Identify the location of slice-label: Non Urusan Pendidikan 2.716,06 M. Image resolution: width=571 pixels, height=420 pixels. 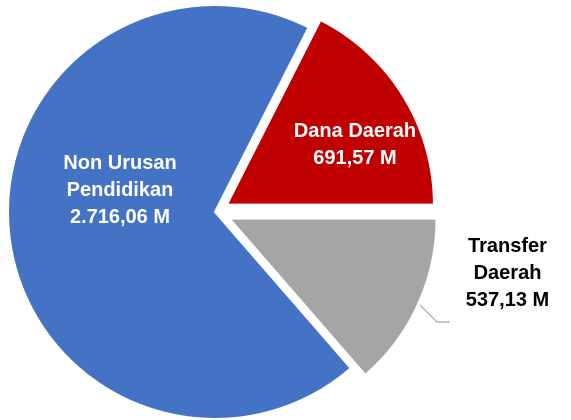
(120, 190).